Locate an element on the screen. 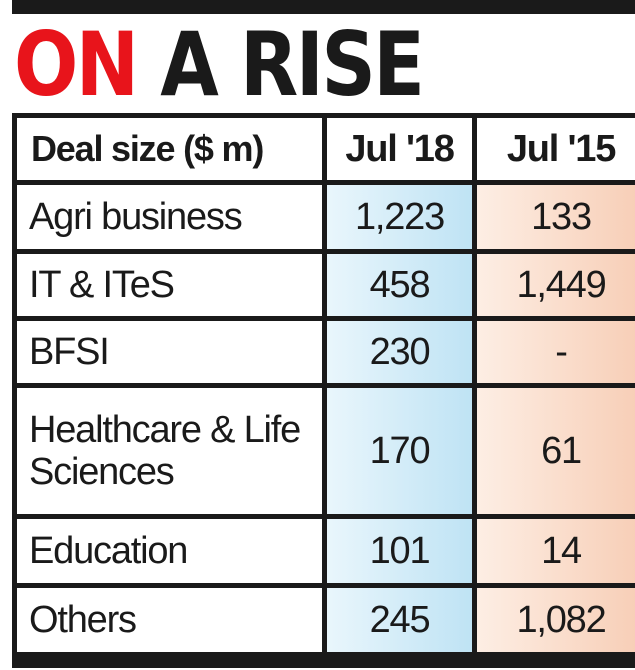 The height and width of the screenshot is (670, 635). cell-jul15: 133 is located at coordinates (556, 217).